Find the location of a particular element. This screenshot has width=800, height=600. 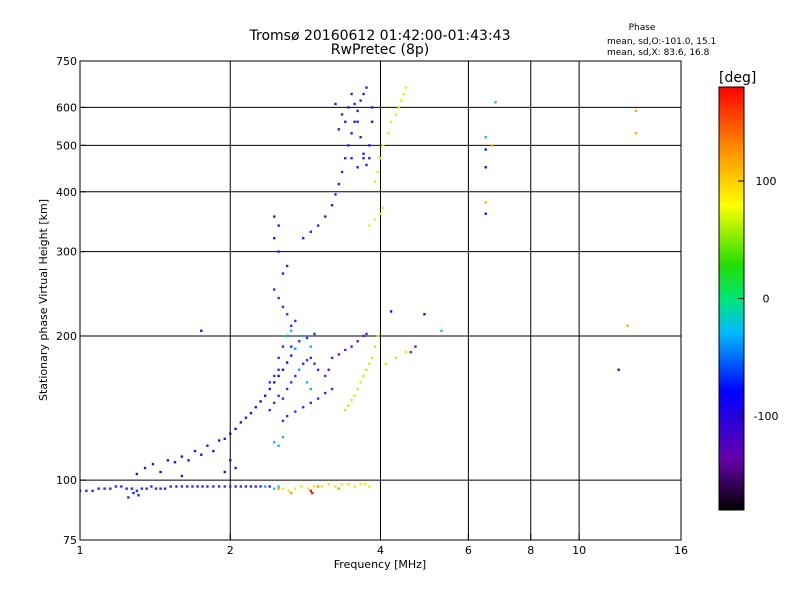

data-point-s10-p0 is located at coordinates (375, 181).